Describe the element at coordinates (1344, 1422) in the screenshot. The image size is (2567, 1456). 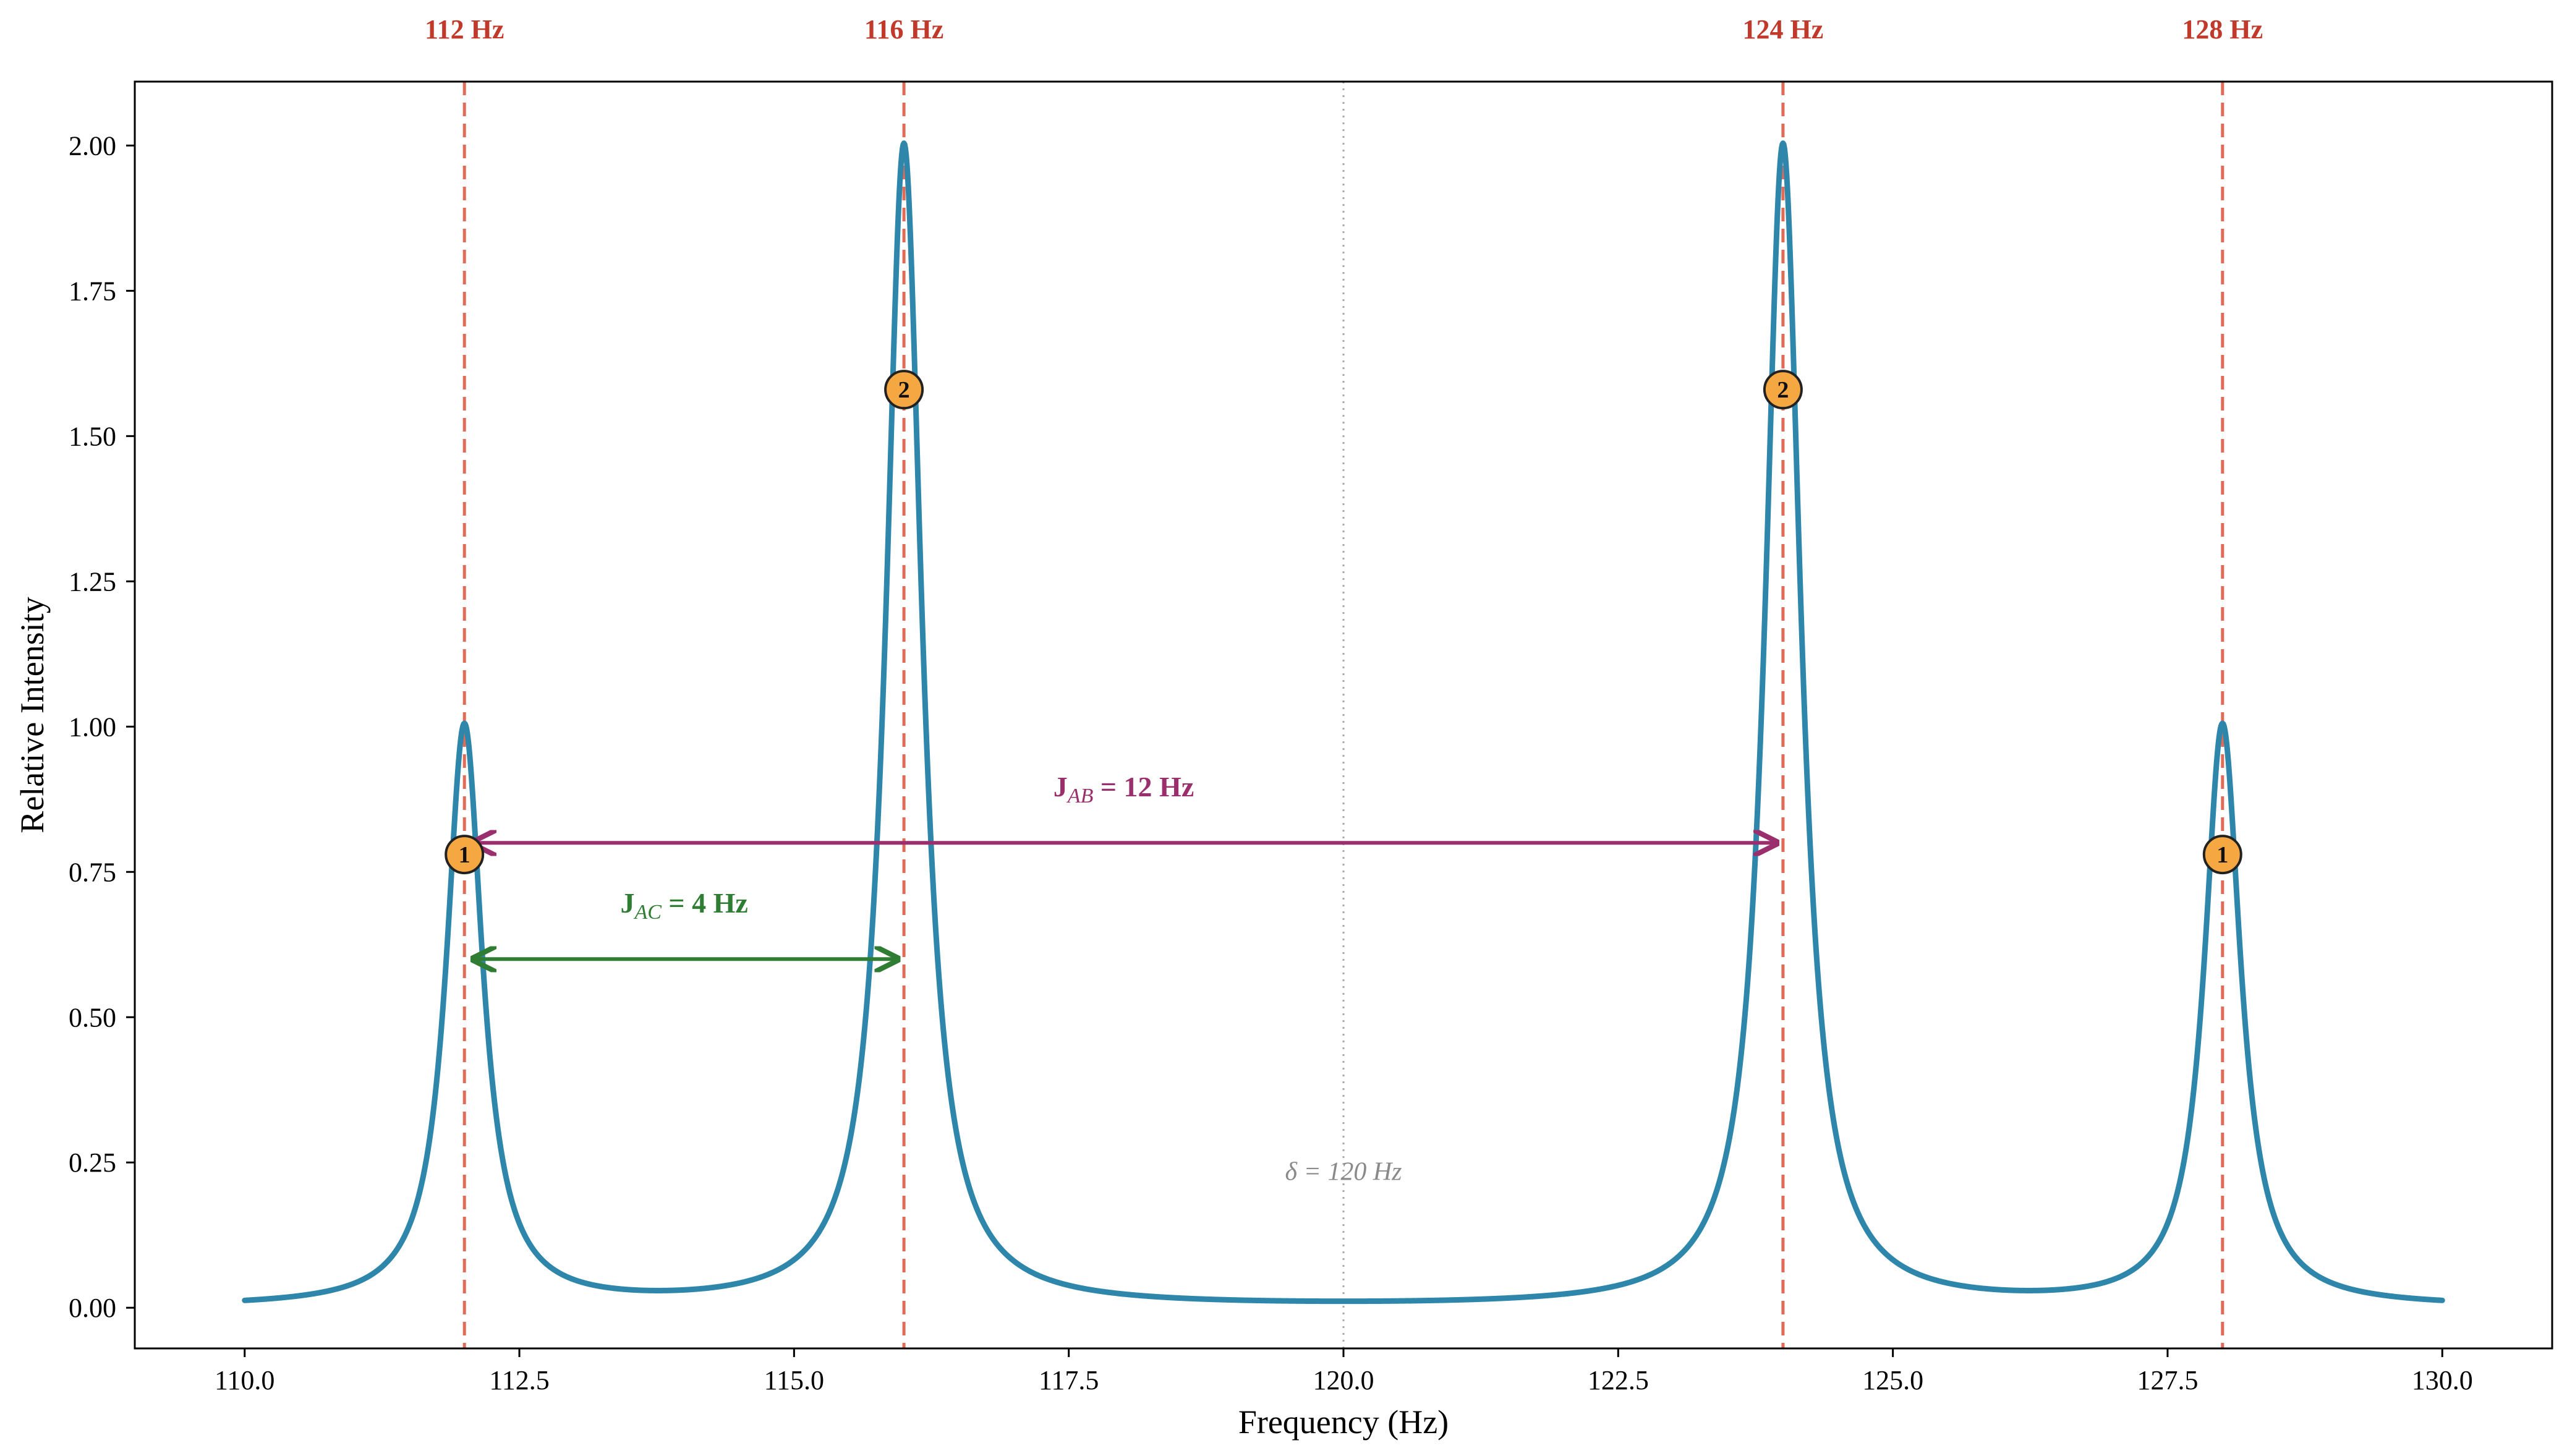
I see `x-axis-title: Frequency (Hz)` at that location.